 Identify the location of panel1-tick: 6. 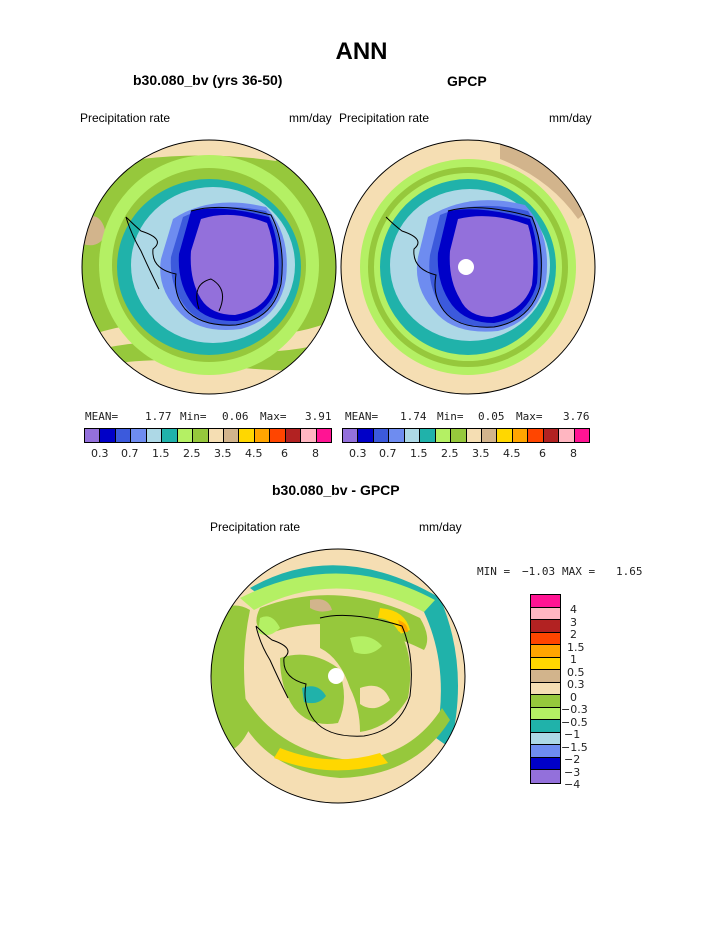
(284, 453).